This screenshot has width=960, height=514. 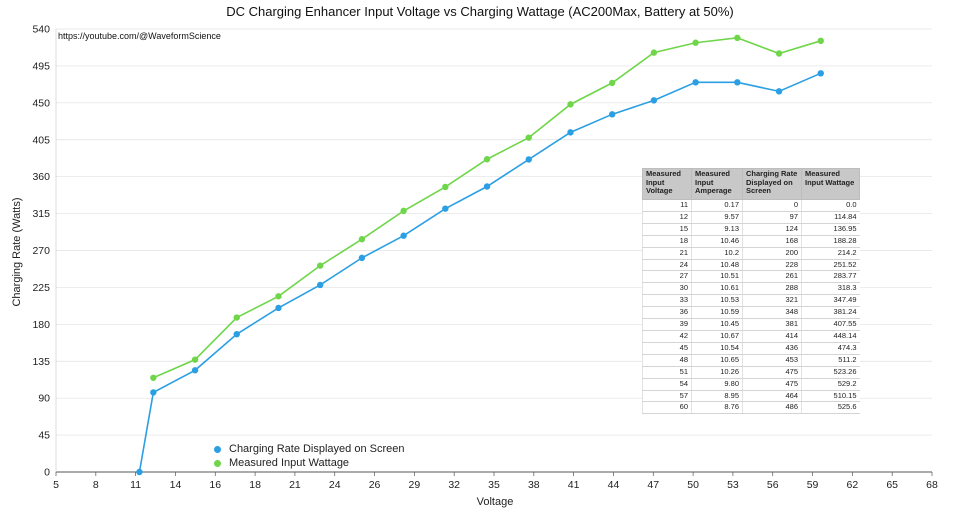 What do you see at coordinates (830, 396) in the screenshot?
I see `table-cell: 510.15` at bounding box center [830, 396].